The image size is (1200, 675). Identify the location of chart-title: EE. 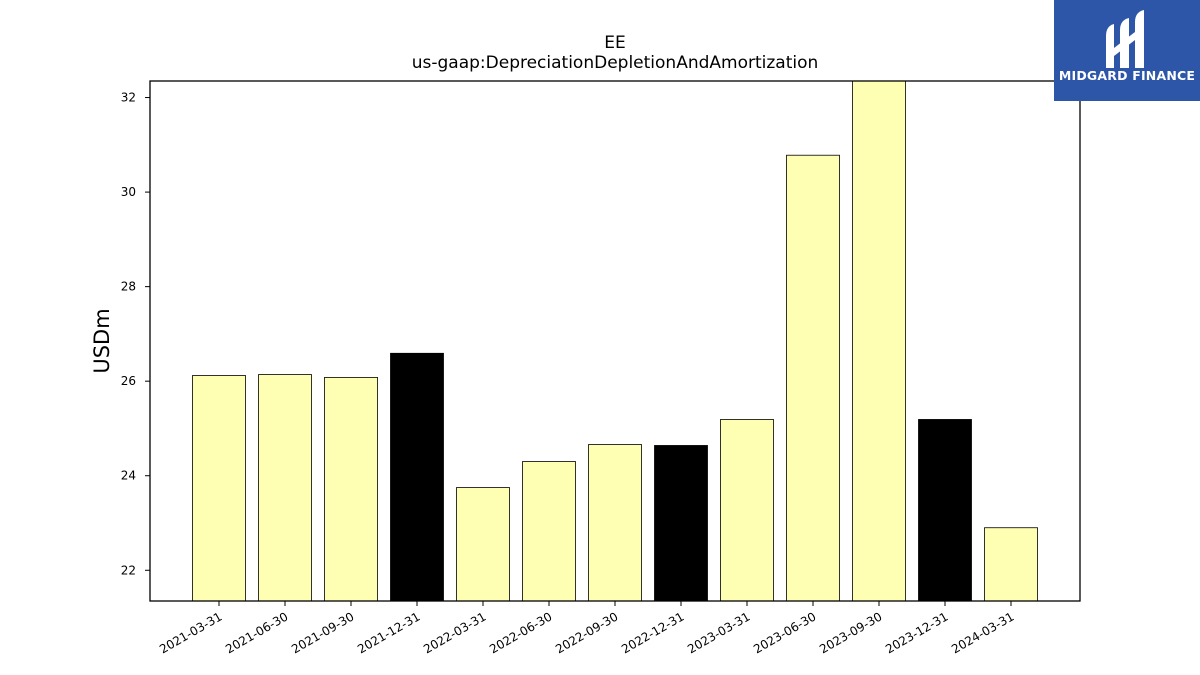
(614, 43).